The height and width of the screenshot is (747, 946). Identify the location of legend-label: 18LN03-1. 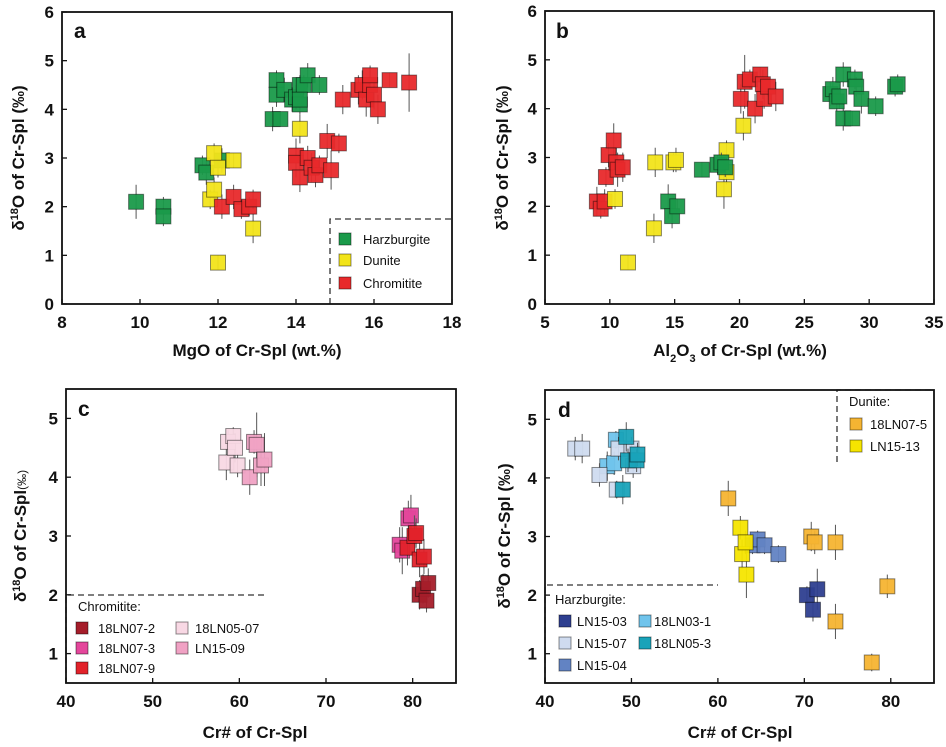
(682, 621).